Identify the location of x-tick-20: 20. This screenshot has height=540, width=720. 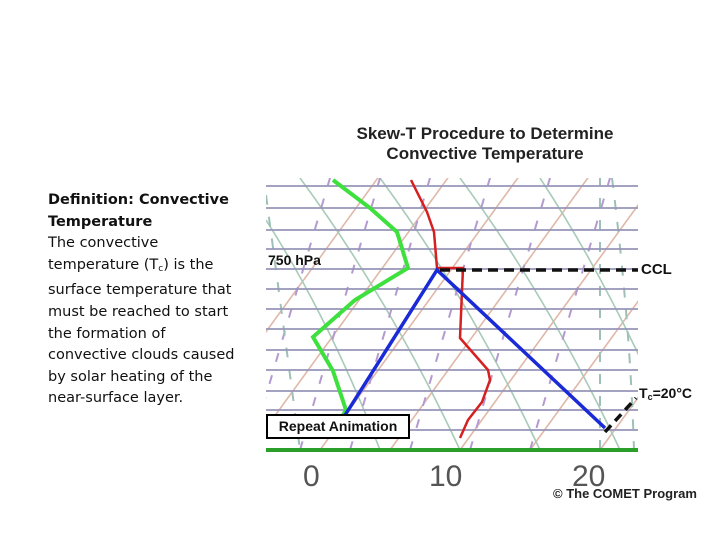
(589, 476).